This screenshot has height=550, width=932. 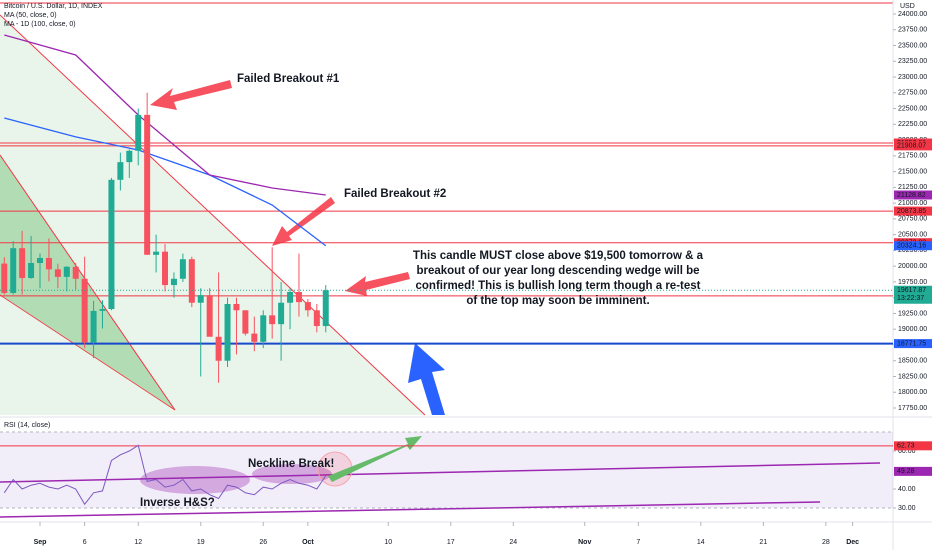 I want to click on x-tick-label: Nov, so click(x=584, y=542).